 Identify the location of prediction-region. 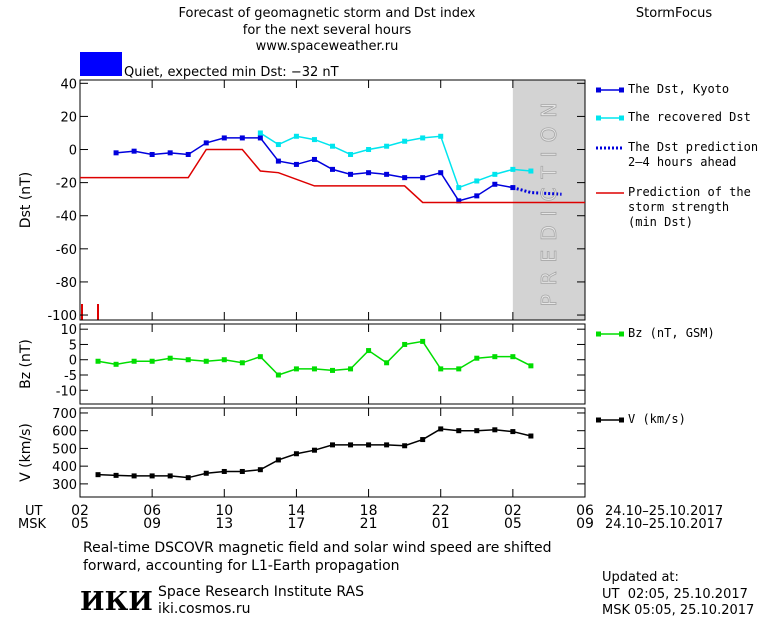
(548, 200).